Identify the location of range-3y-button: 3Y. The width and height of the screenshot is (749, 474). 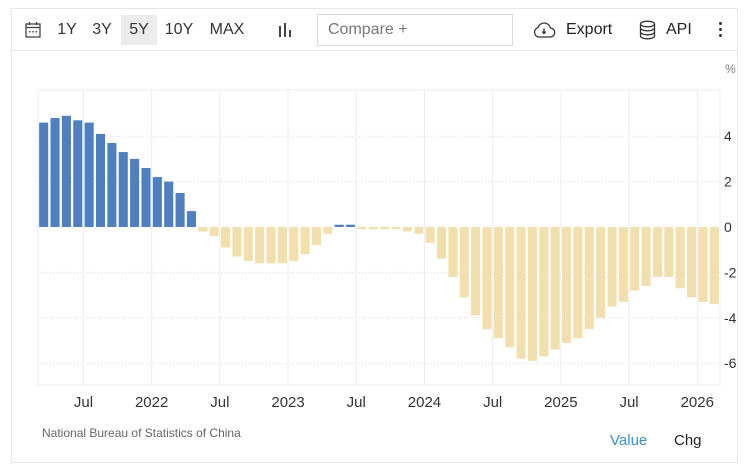
(102, 29).